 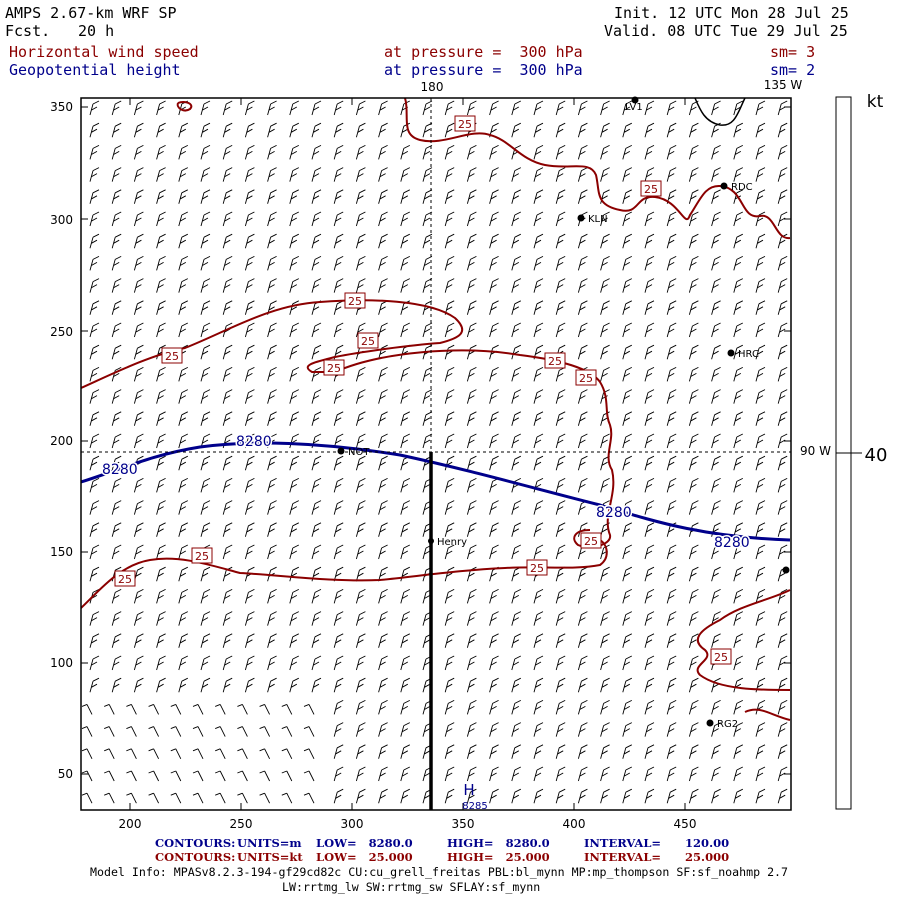 What do you see at coordinates (341, 451) in the screenshot?
I see `station-marker` at bounding box center [341, 451].